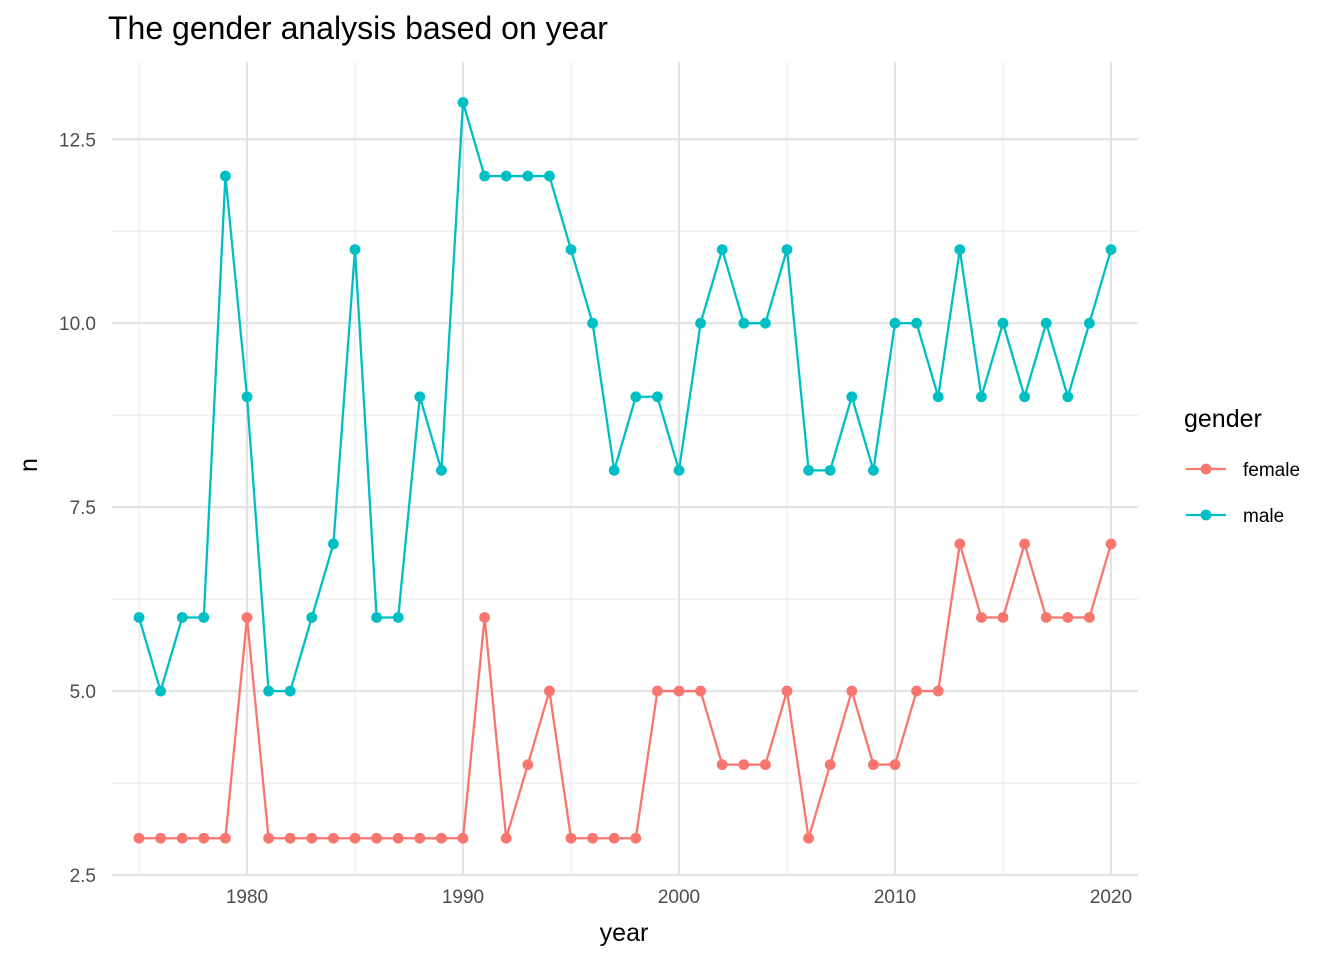 The width and height of the screenshot is (1344, 960). I want to click on x-tick-label: 1990, so click(463, 897).